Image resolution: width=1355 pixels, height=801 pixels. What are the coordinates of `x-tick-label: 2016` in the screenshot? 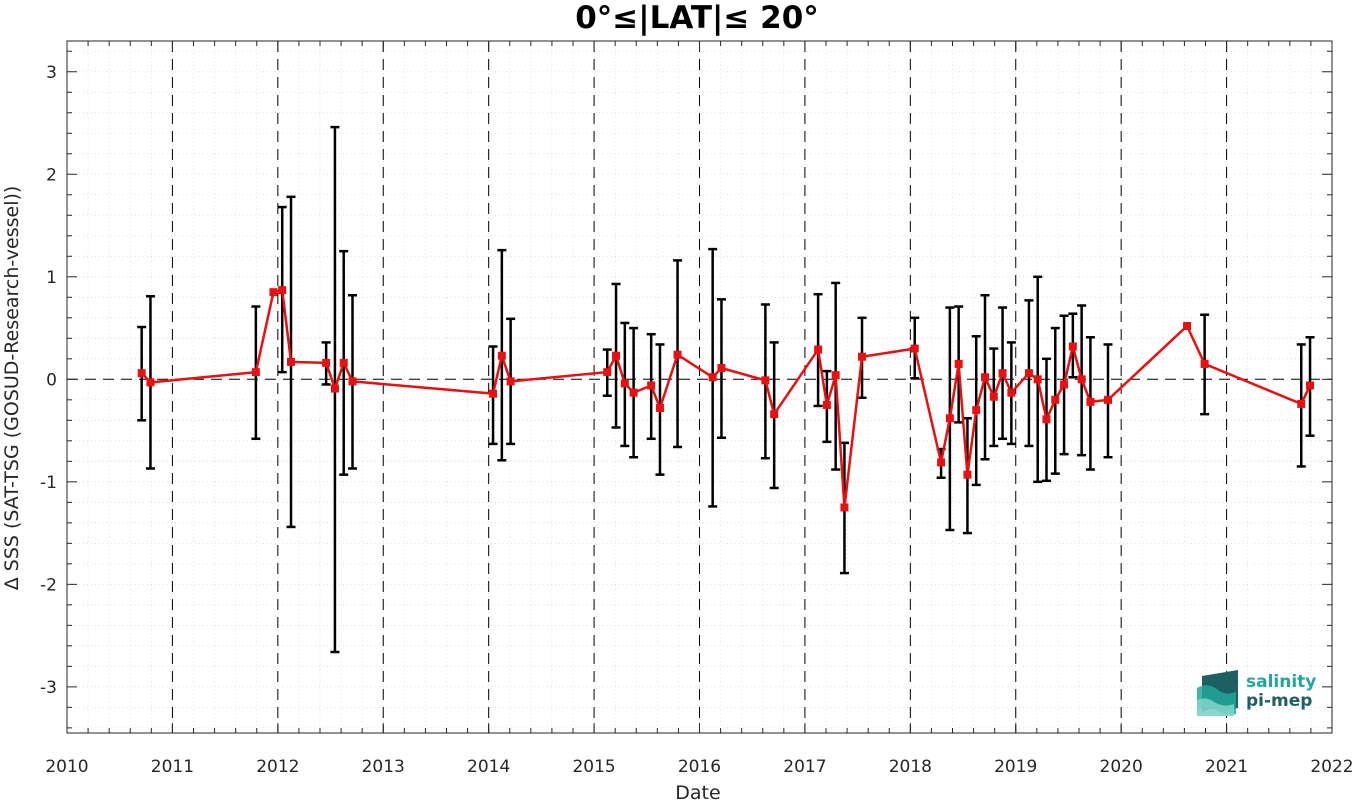 It's located at (699, 767).